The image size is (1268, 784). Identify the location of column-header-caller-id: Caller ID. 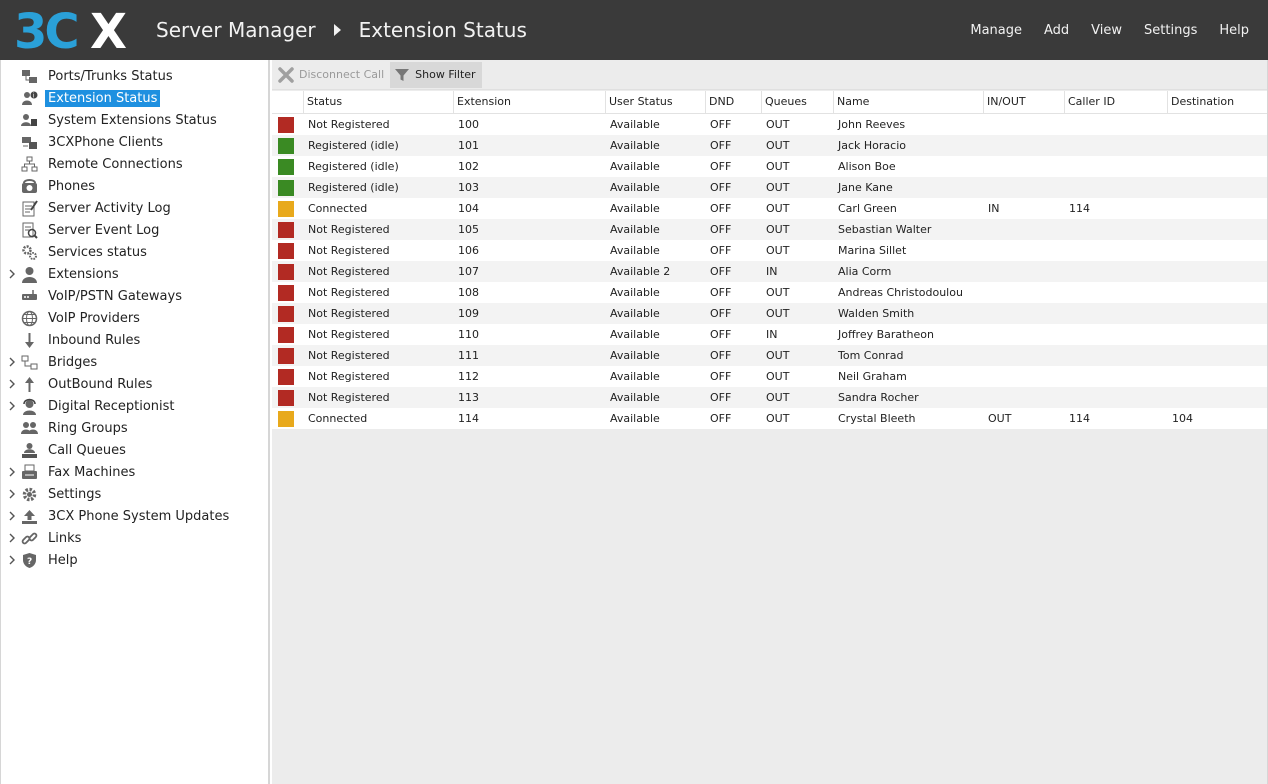
(1115, 102).